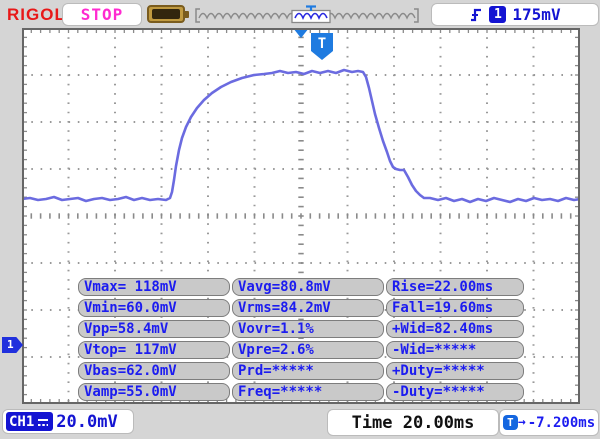 Image resolution: width=600 pixels, height=439 pixels. What do you see at coordinates (186, 14) in the screenshot?
I see `battery-nub` at bounding box center [186, 14].